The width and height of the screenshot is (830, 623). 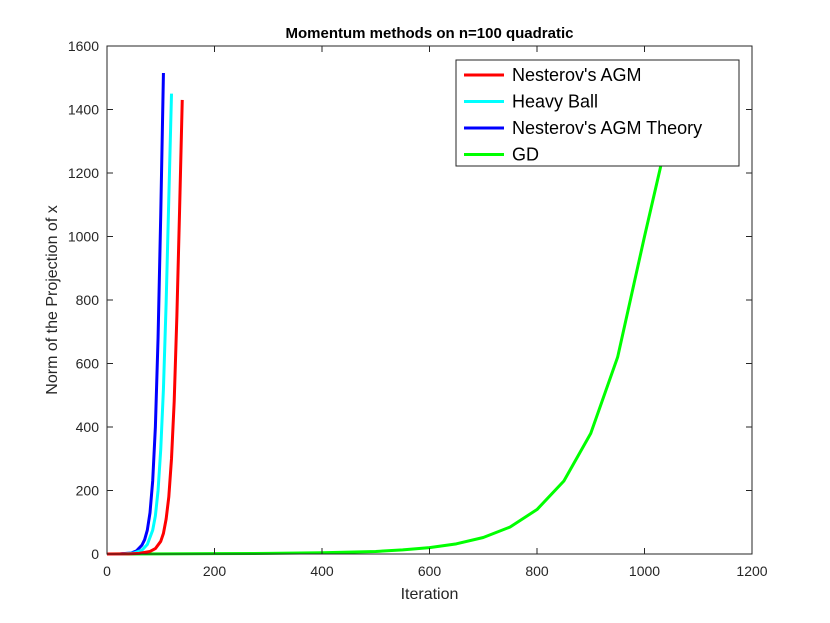 I want to click on legend-box, so click(x=597, y=113).